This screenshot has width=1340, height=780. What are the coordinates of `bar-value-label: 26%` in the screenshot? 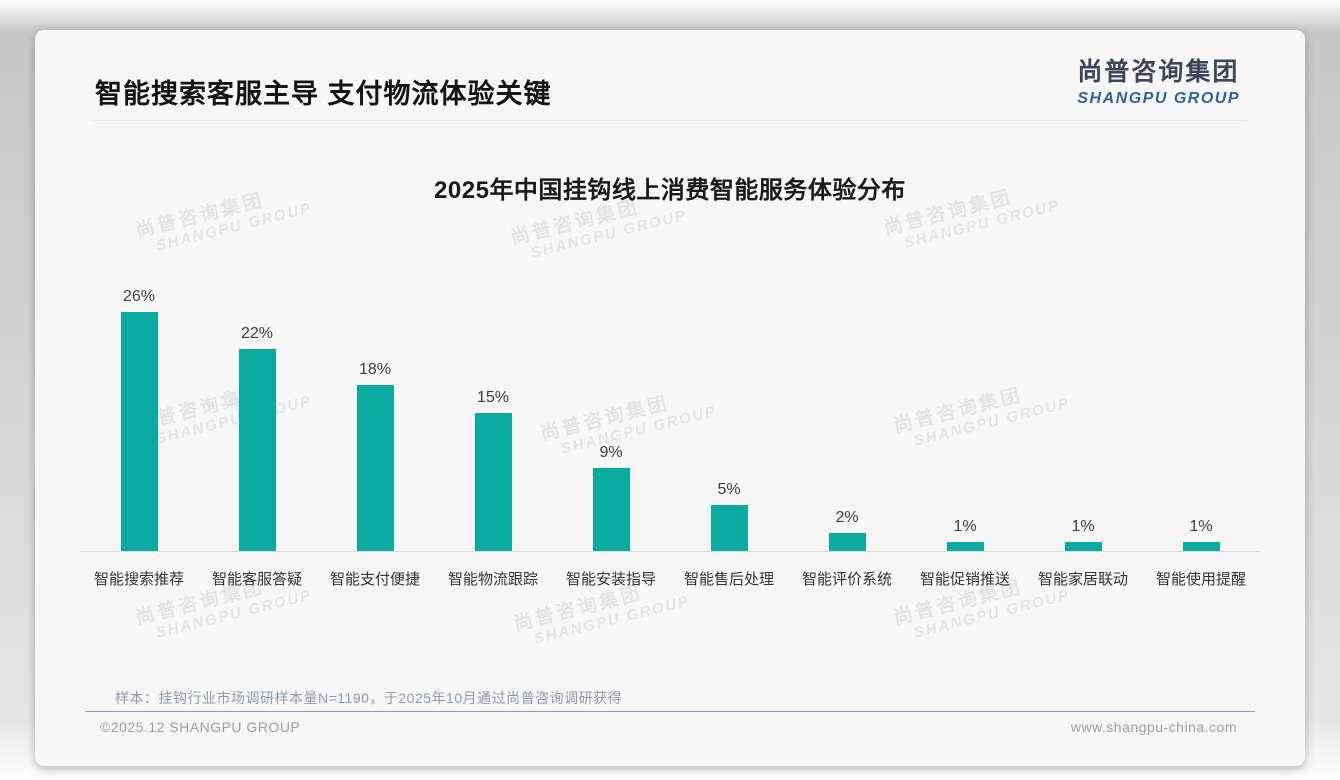 It's located at (139, 296).